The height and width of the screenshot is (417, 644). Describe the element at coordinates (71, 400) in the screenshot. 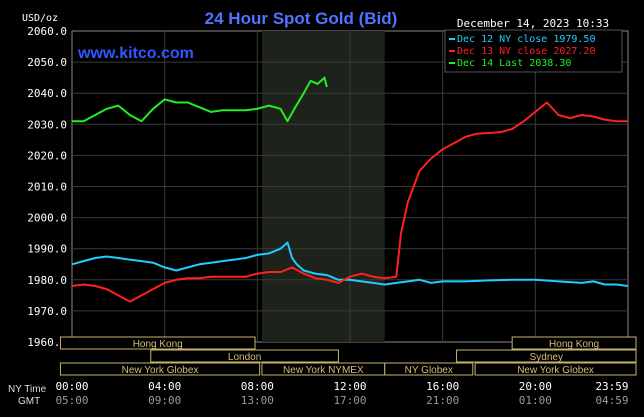

I see `x-tick-gmt: 05:00` at that location.